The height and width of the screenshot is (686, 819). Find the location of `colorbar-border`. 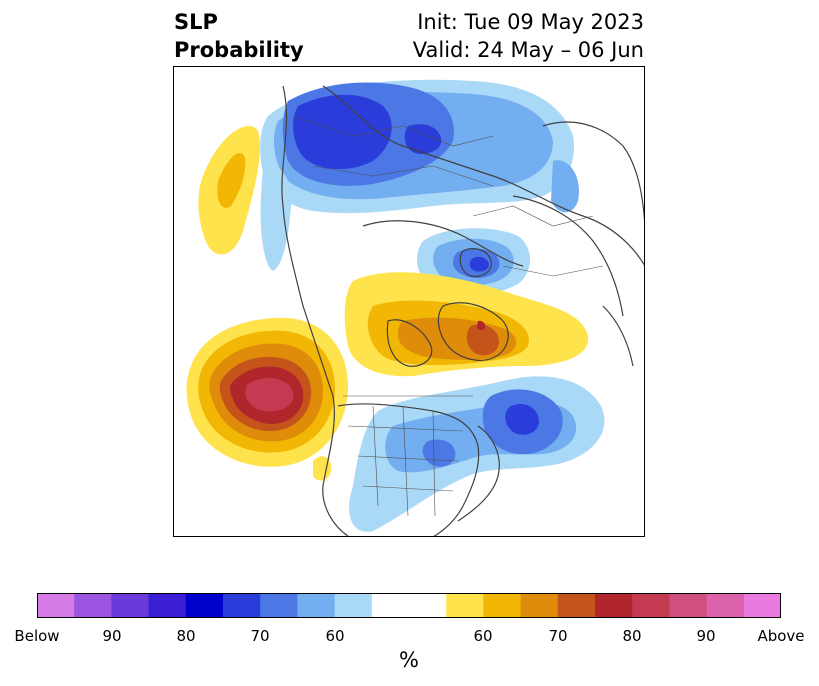

colorbar-border is located at coordinates (409, 605).